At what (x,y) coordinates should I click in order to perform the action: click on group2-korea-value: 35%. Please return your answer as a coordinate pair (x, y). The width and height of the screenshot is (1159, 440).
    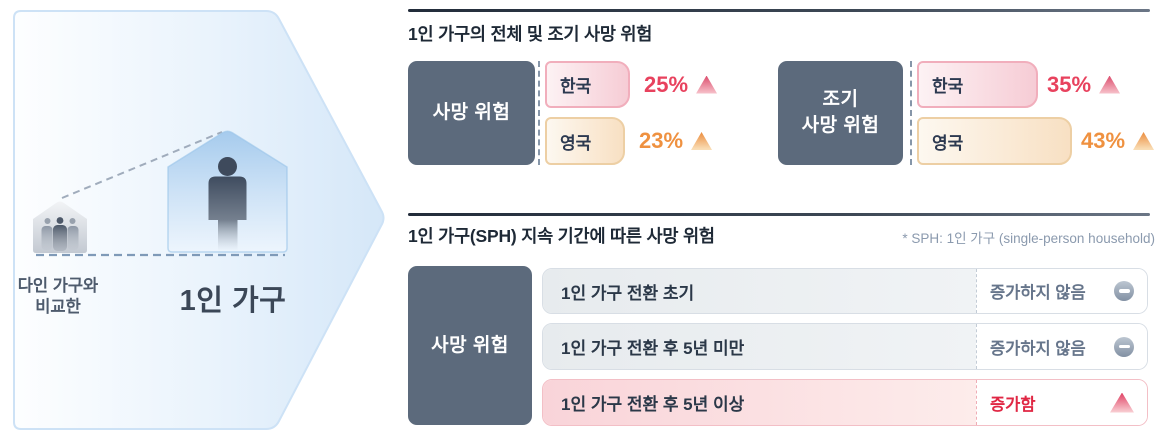
    Looking at the image, I should click on (1084, 84).